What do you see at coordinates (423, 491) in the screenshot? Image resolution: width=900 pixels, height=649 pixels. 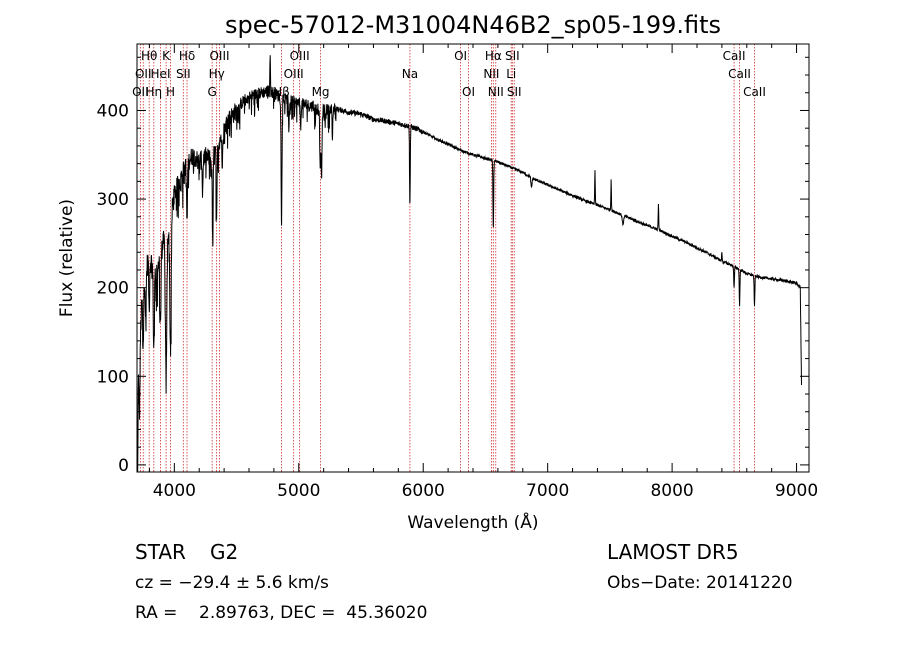 I see `x-tick-label: 6000` at bounding box center [423, 491].